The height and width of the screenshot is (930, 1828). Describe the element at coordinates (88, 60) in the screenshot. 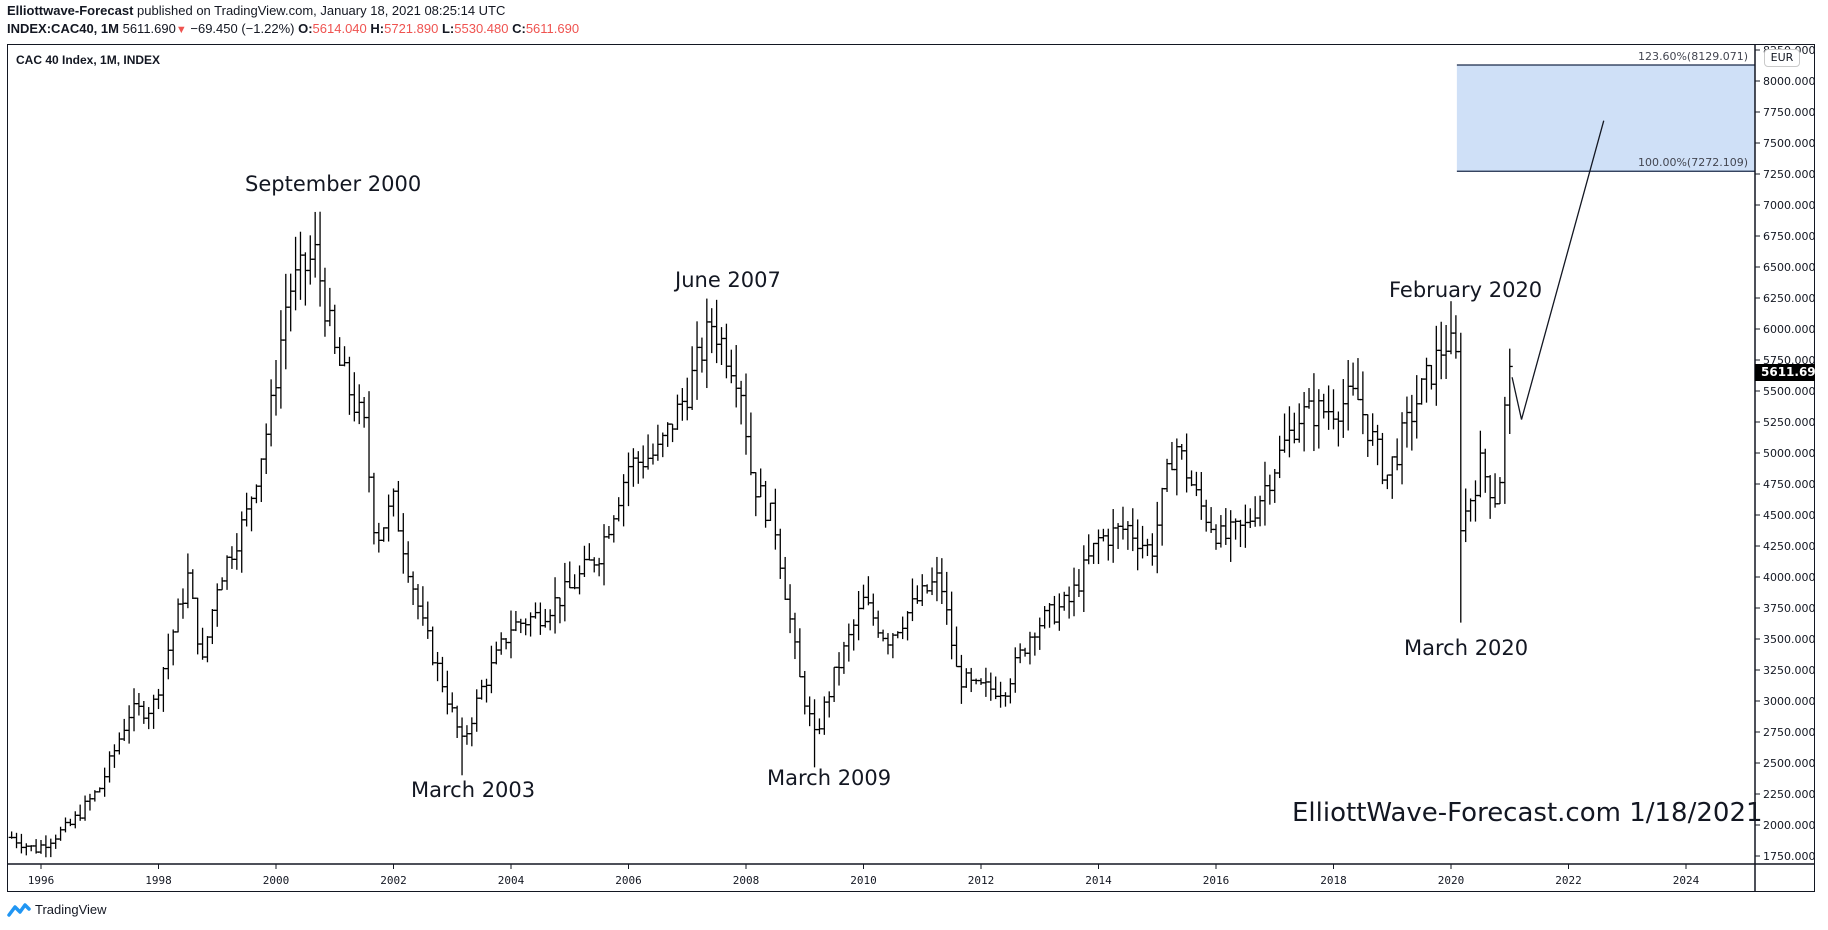

I see `chart-title: CAC 40 Index, 1M, INDEX` at that location.